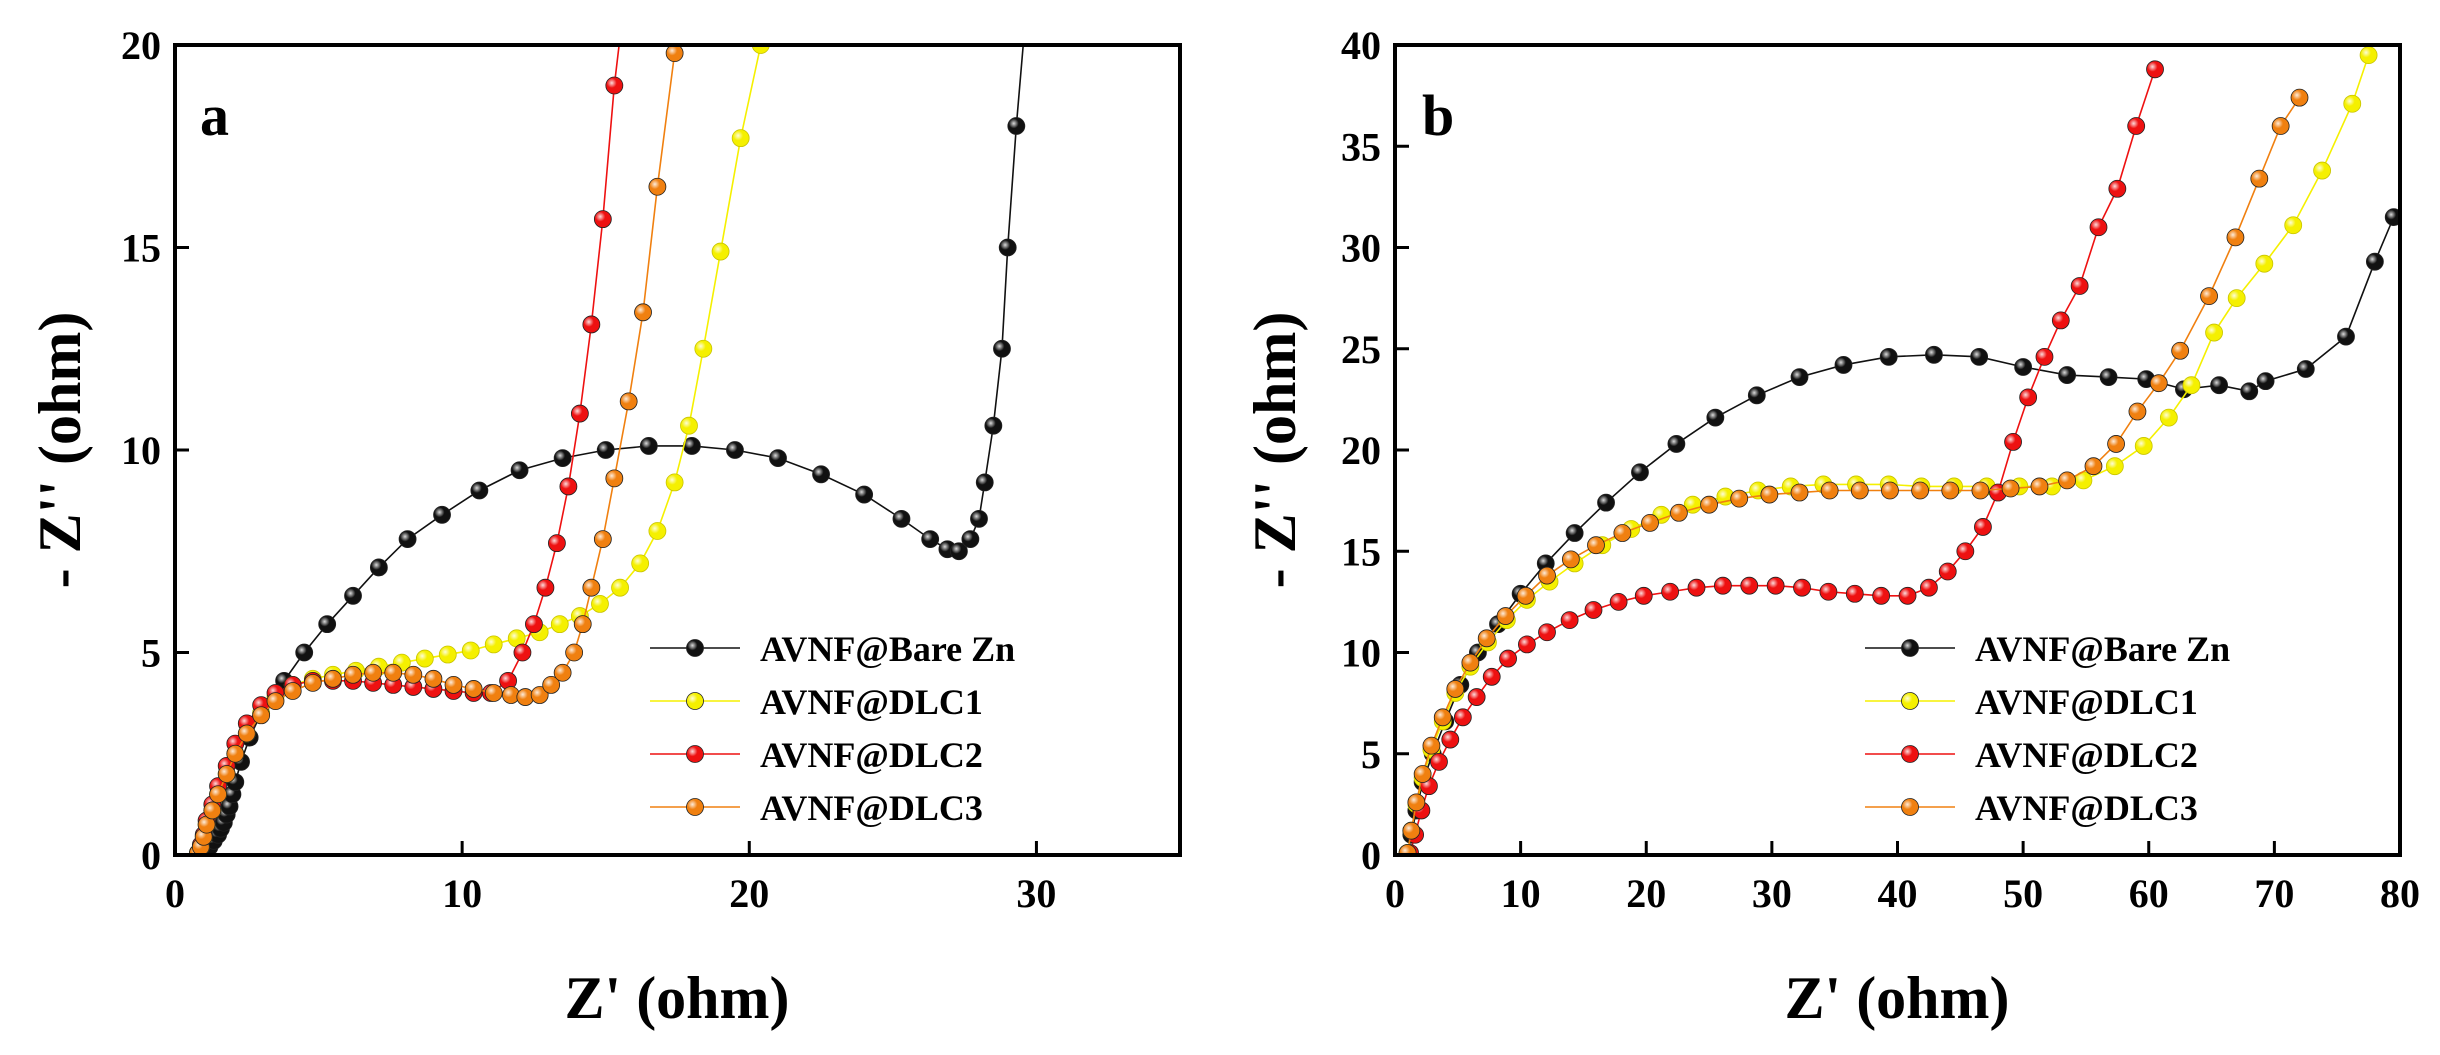 Image resolution: width=2440 pixels, height=1055 pixels. I want to click on legend-label: AVNF@DLC2, so click(2086, 755).